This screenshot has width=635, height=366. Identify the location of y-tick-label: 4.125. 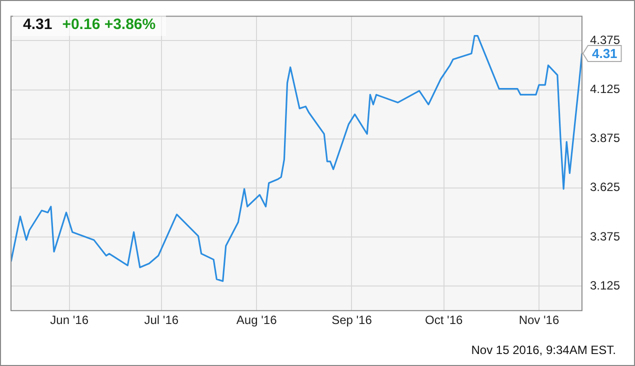
(605, 89).